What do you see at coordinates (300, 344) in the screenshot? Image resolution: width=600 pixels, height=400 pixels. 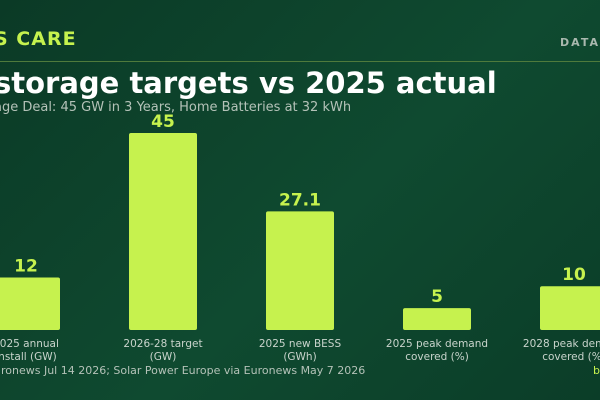 I see `category-label-2-0: 2025 new BESS` at bounding box center [300, 344].